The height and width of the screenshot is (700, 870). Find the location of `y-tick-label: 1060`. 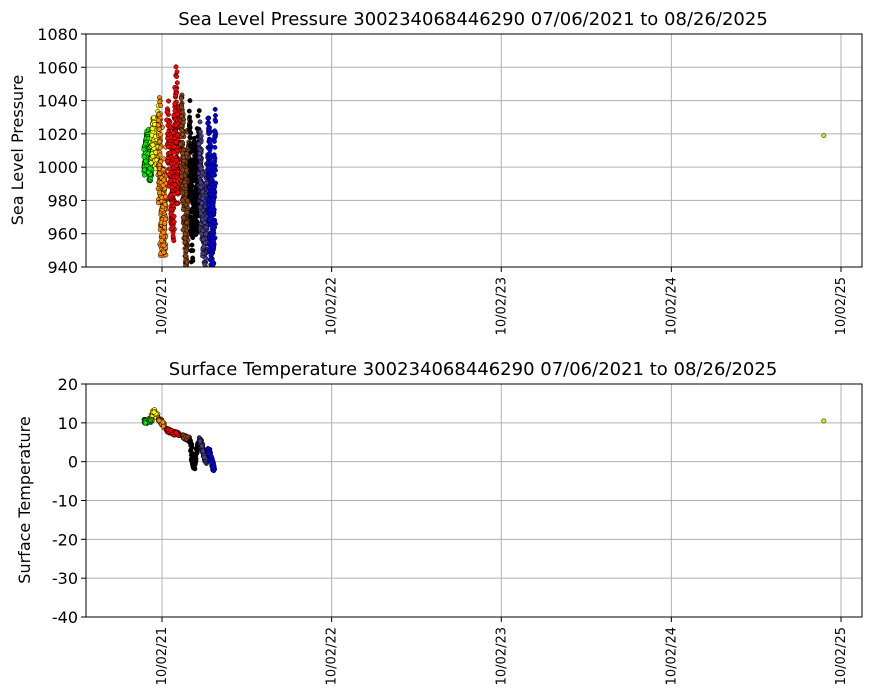

y-tick-label: 1060 is located at coordinates (57, 67).